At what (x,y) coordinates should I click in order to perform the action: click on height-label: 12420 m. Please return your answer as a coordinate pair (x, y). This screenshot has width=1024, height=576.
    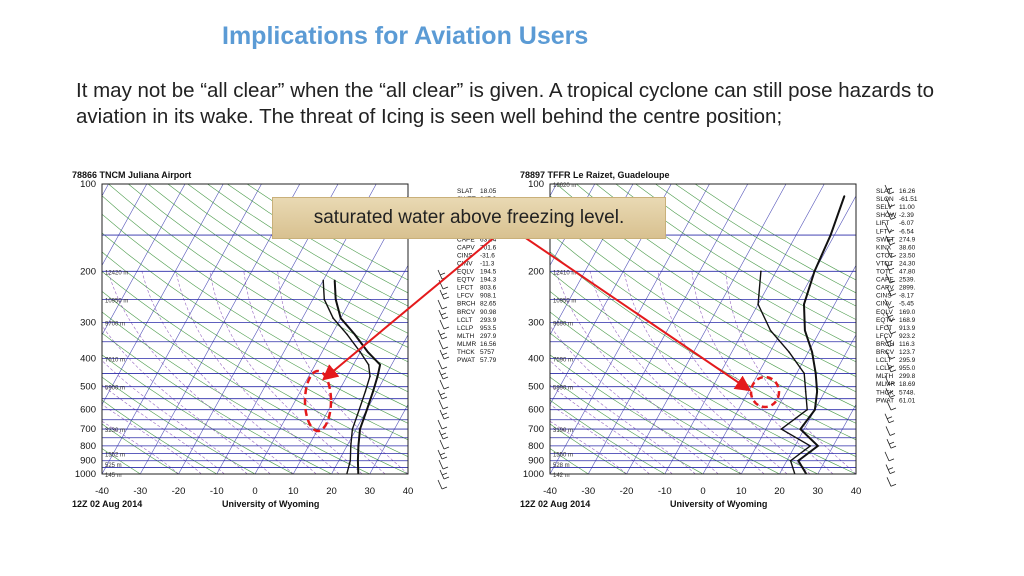
    Looking at the image, I should click on (116, 273).